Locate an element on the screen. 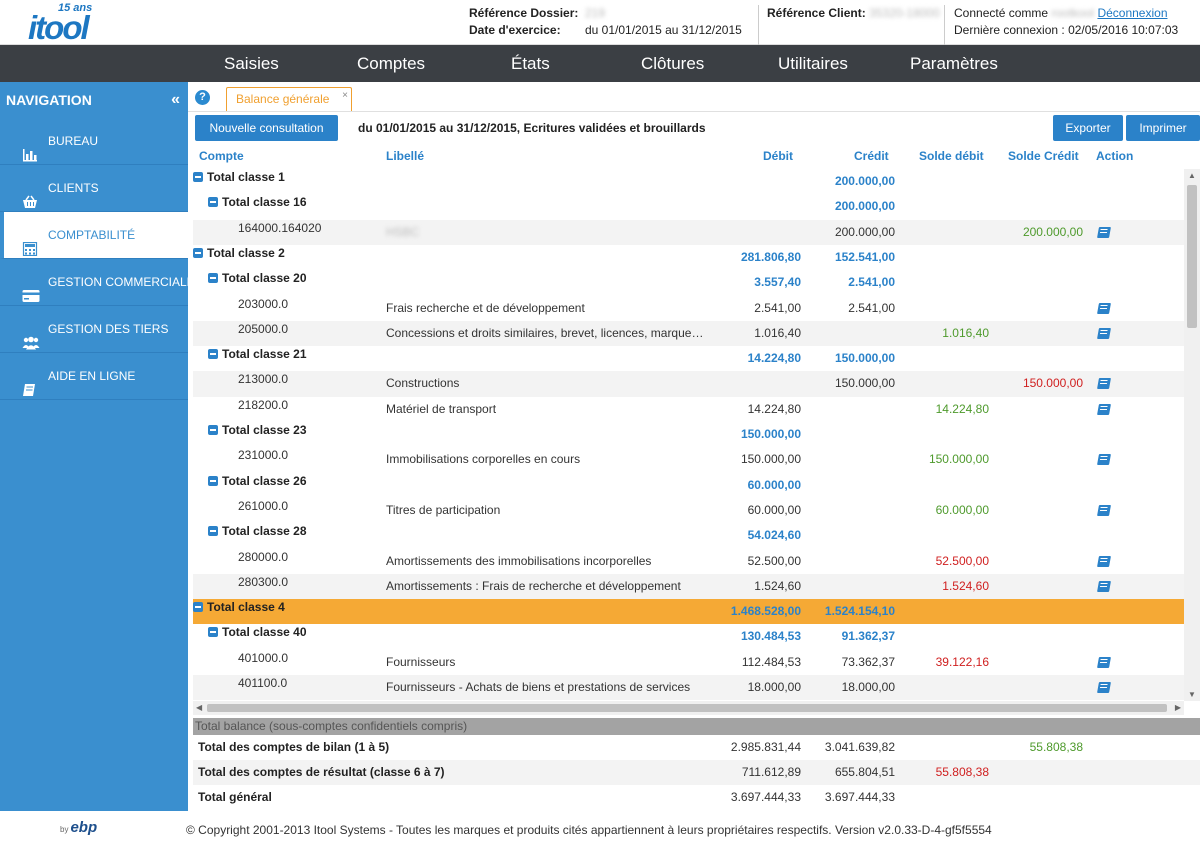 Image resolution: width=1200 pixels, height=844 pixels. print-button: Imprimer is located at coordinates (1163, 128).